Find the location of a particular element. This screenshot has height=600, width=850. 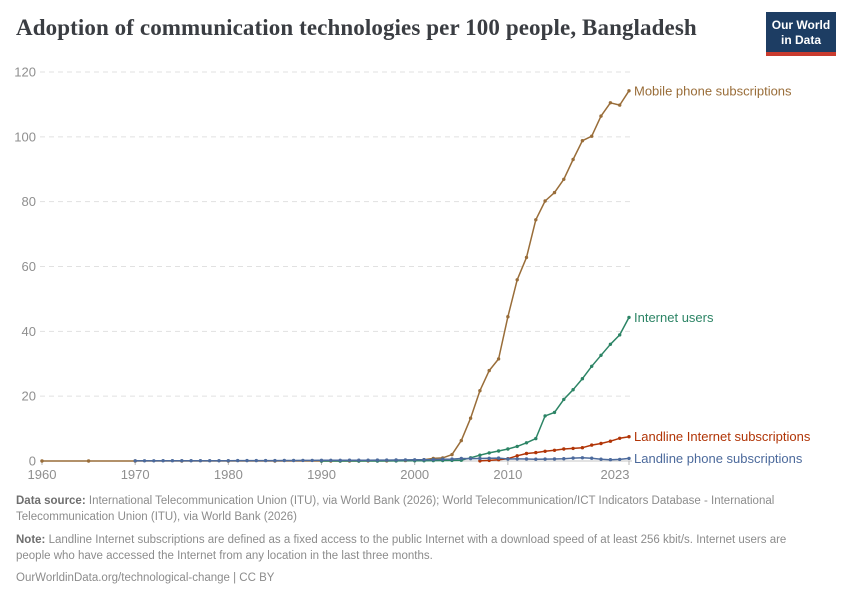

series-point-landline-phone-subscriptions-2007 is located at coordinates (480, 458).